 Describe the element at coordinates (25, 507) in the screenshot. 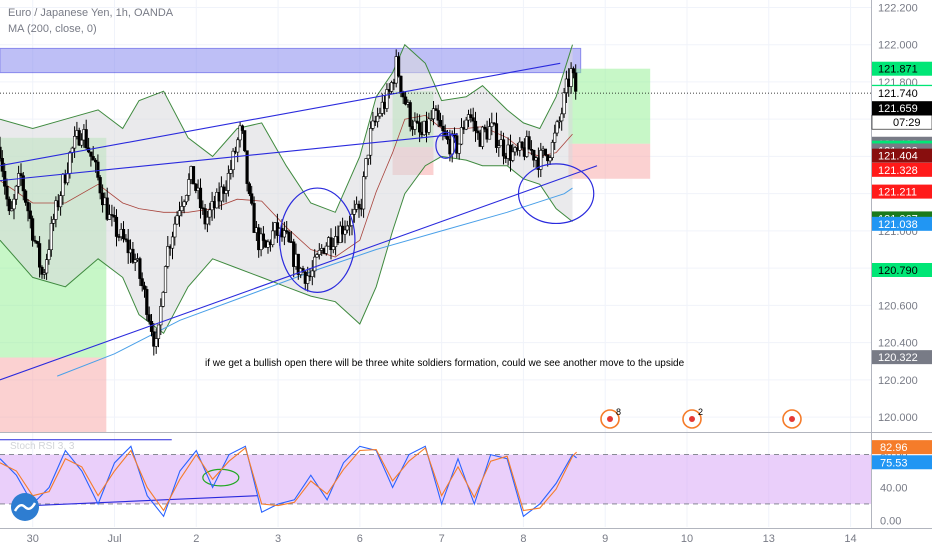

I see `logo` at that location.